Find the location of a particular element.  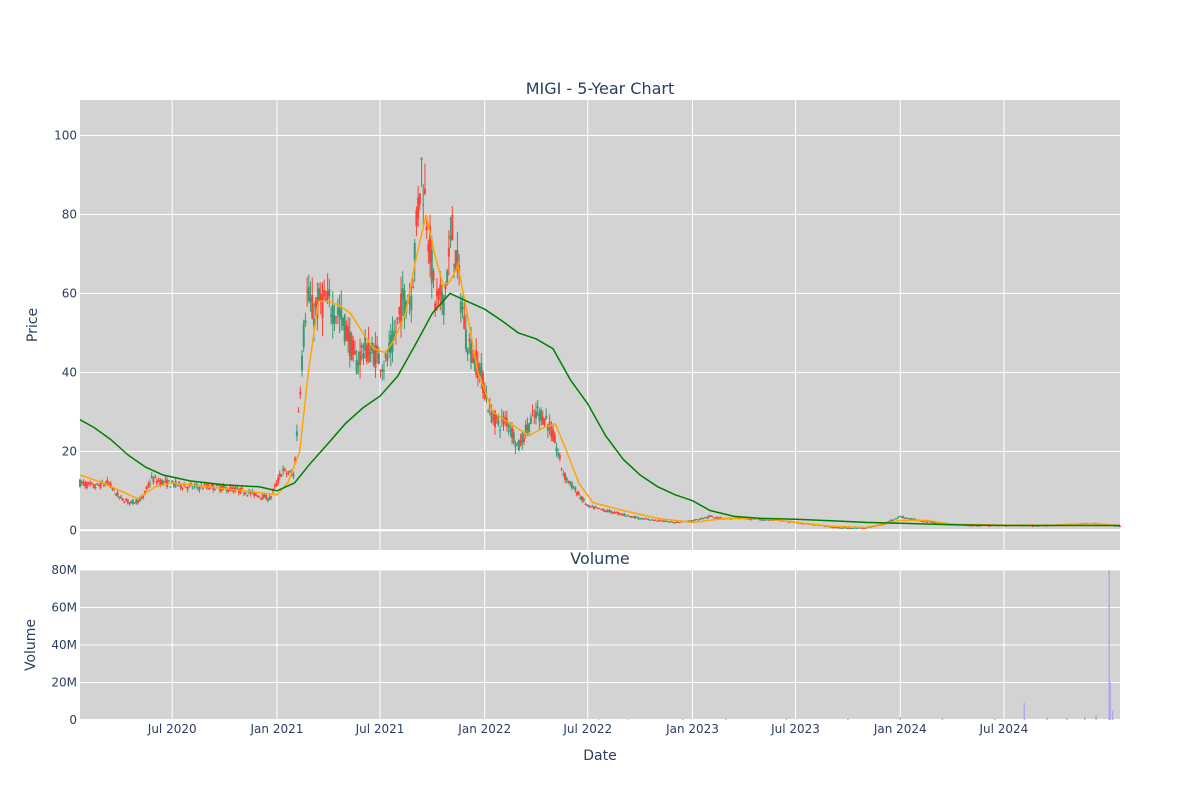

x-tick-label: Jul 2024 is located at coordinates (1003, 729).